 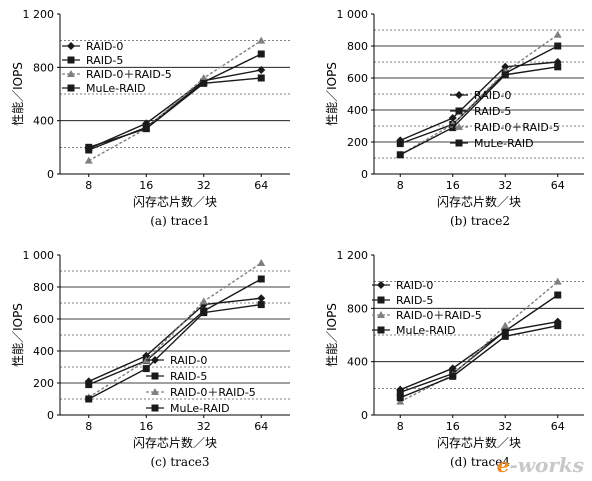 What do you see at coordinates (104, 46) in the screenshot?
I see `legend-label: RAID-0` at bounding box center [104, 46].